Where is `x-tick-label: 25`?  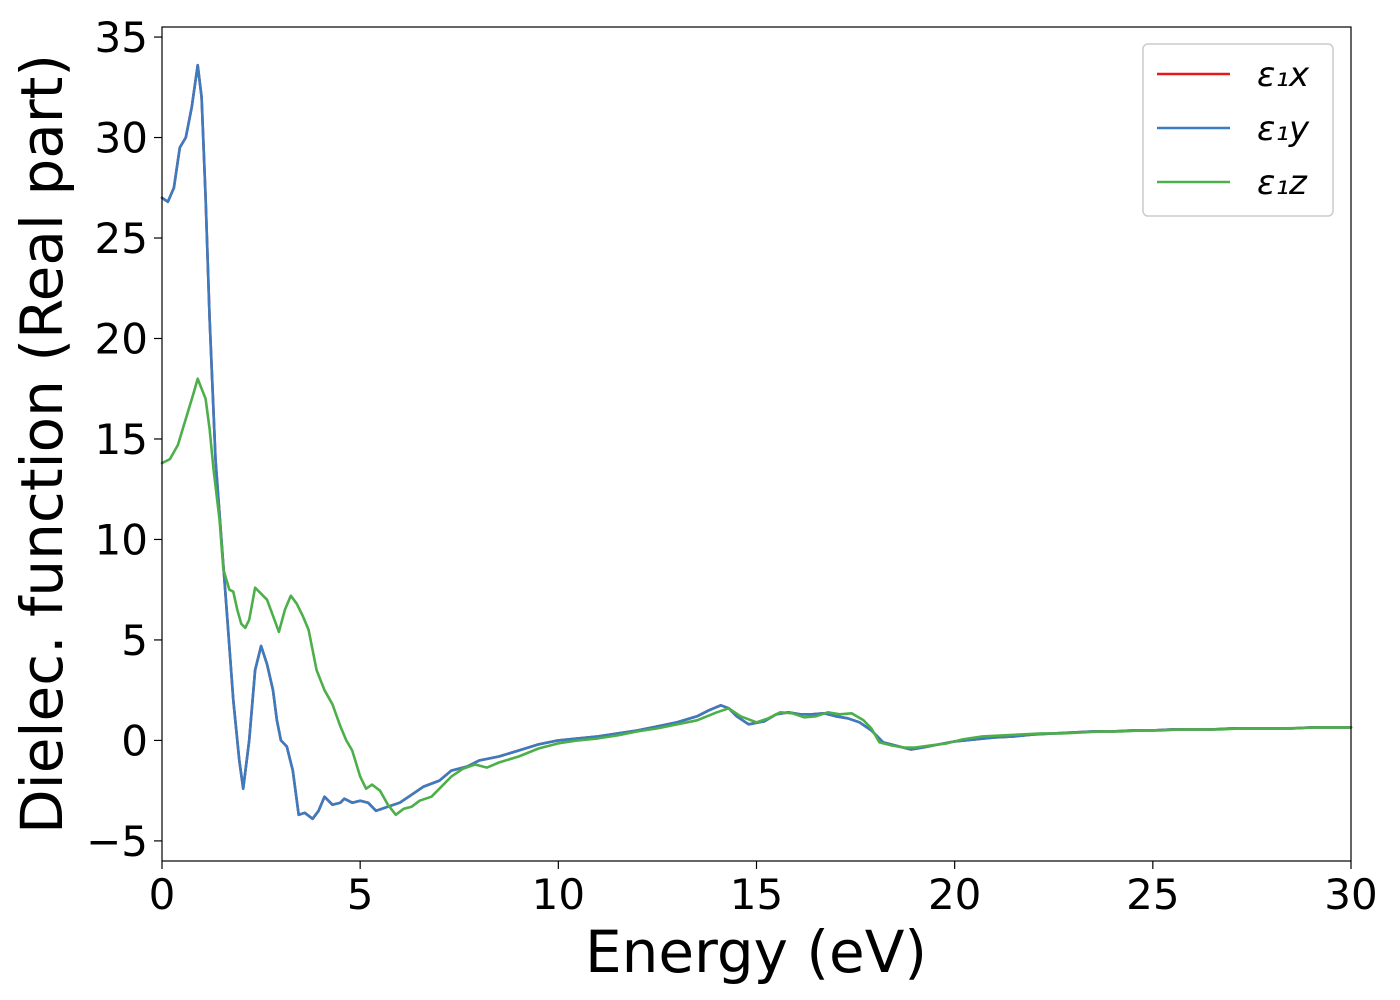
x-tick-label: 25 is located at coordinates (1152, 894).